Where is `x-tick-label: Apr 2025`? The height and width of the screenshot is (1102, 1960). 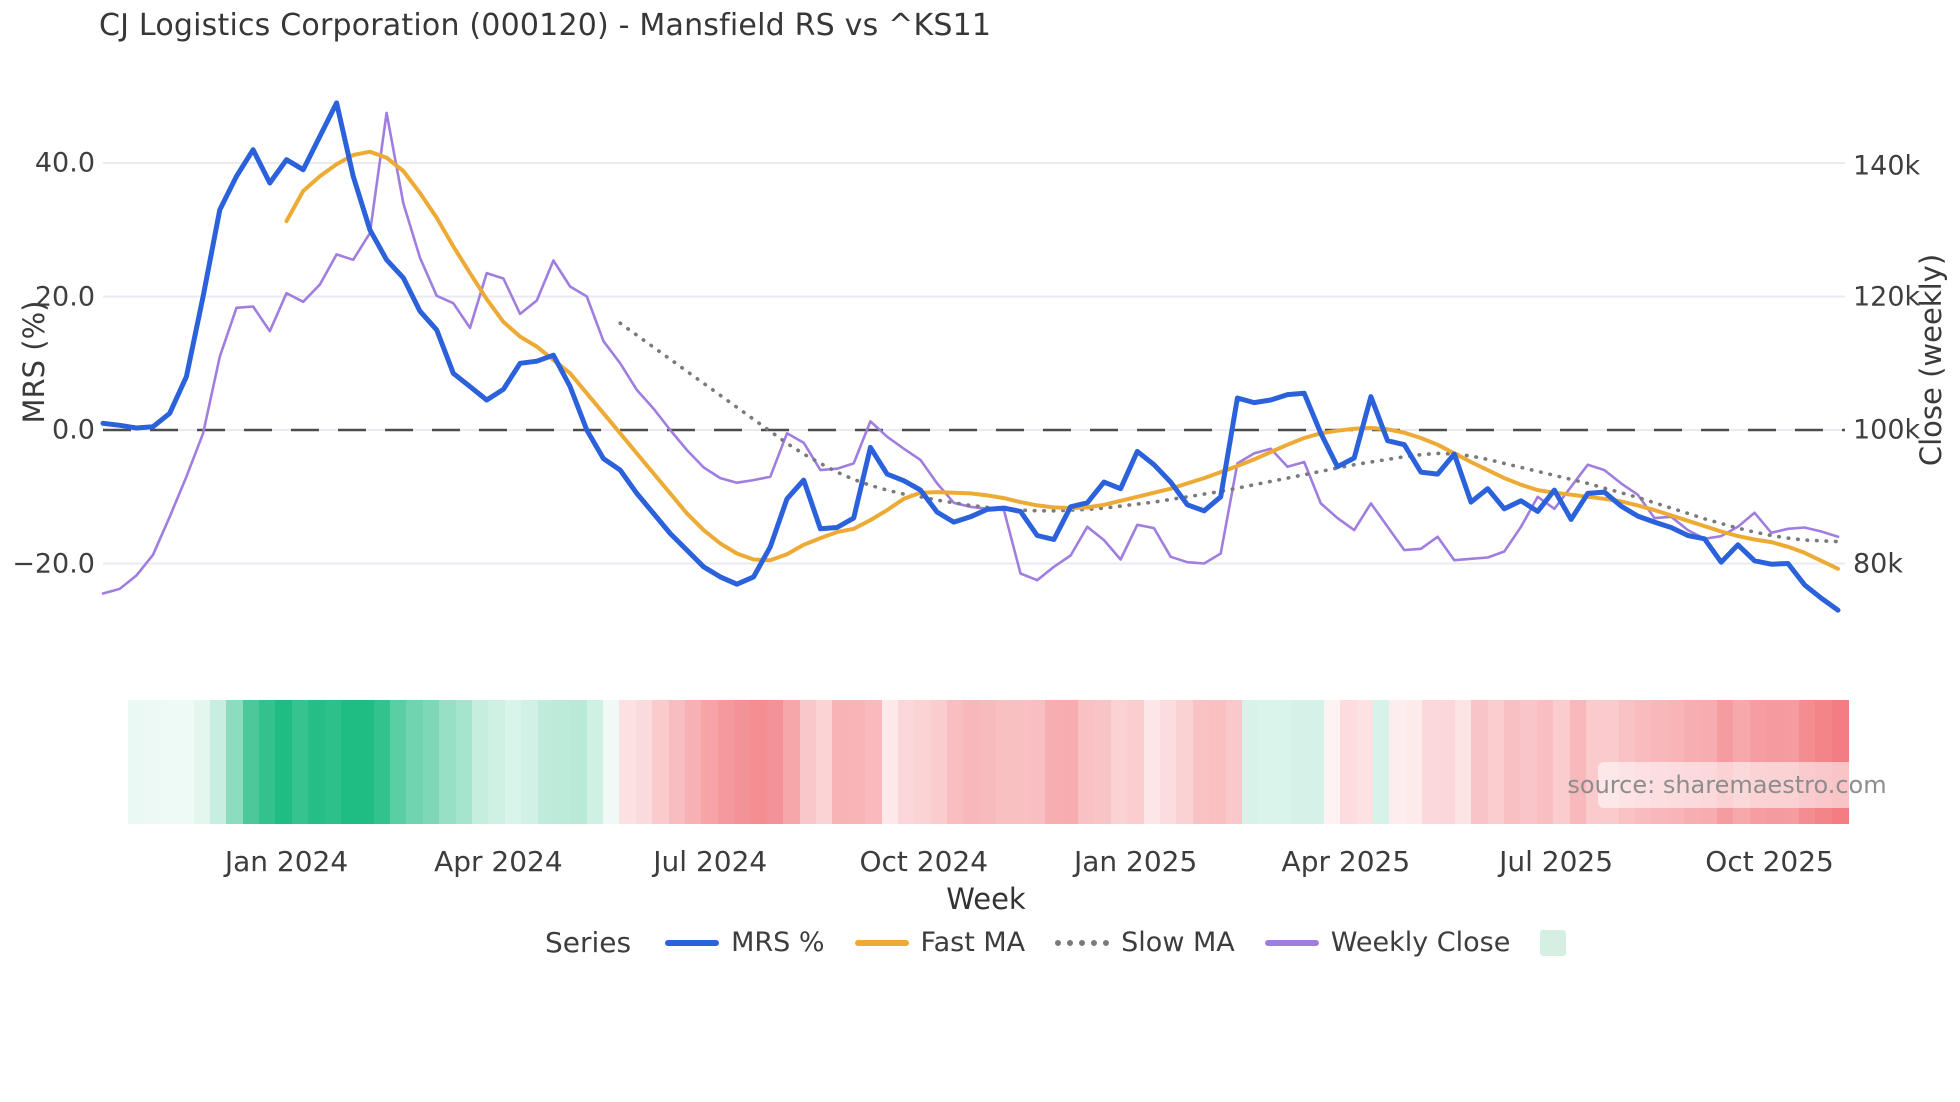
x-tick-label: Apr 2025 is located at coordinates (1346, 861).